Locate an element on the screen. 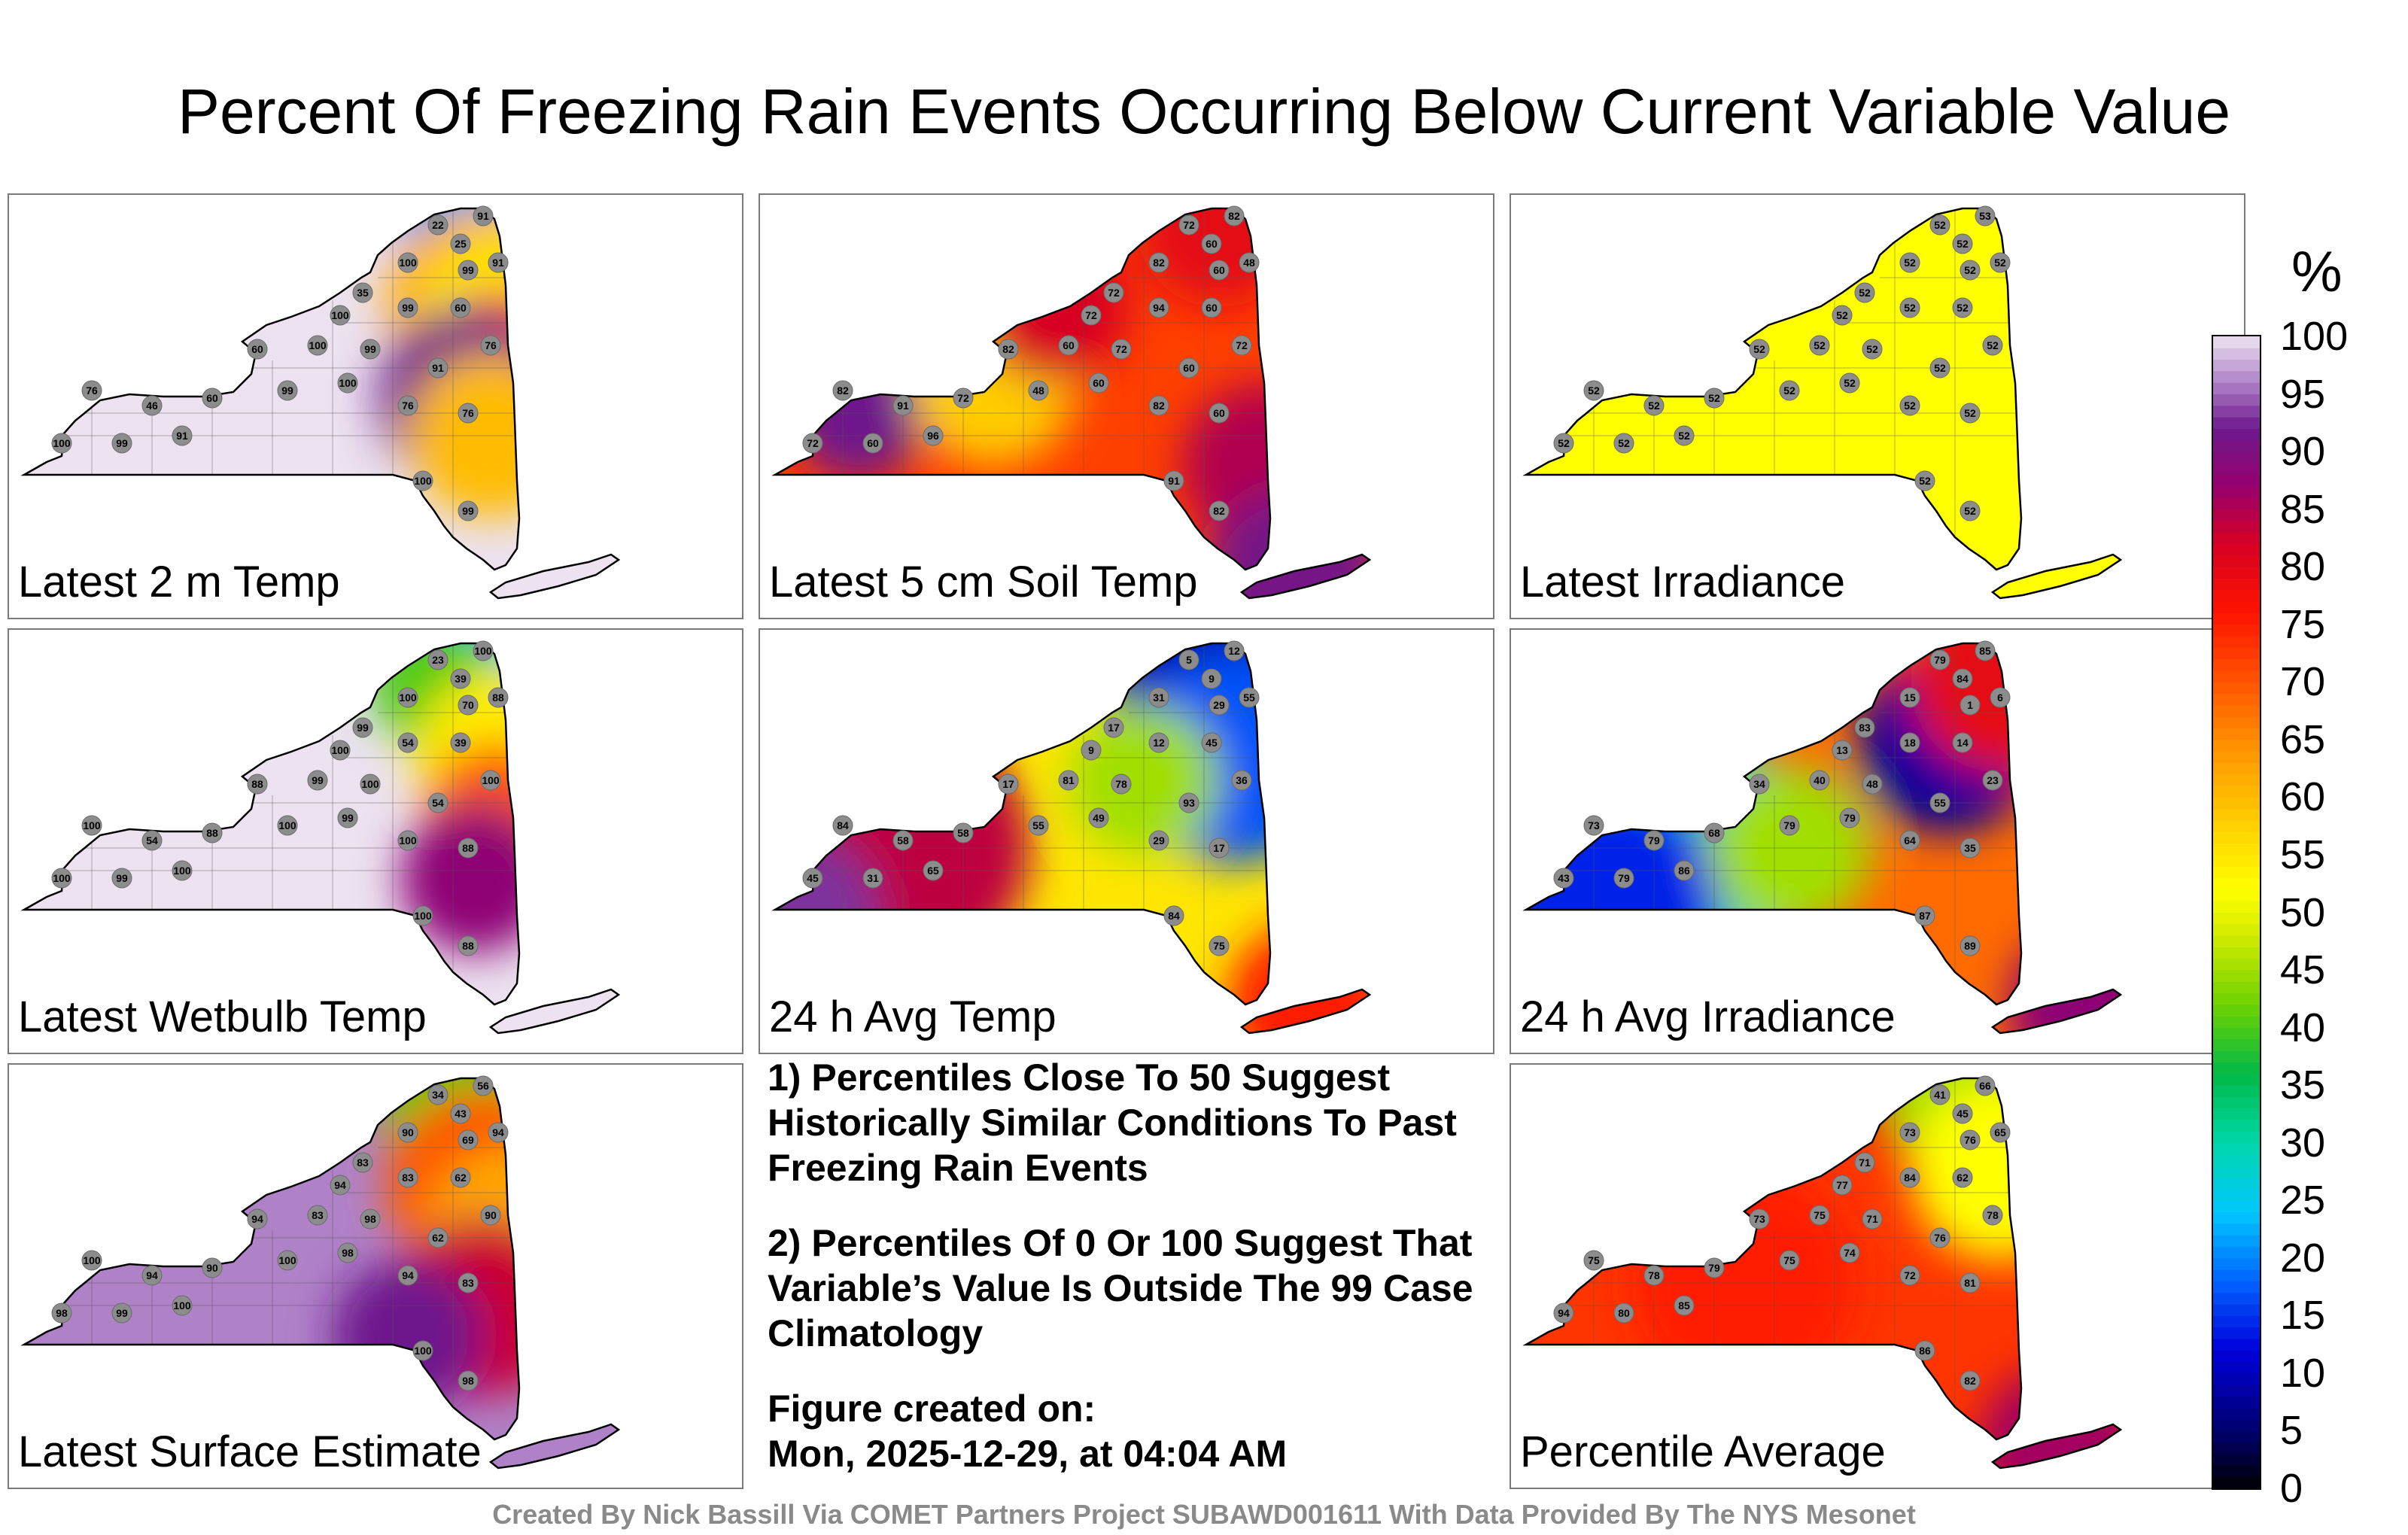 Image resolution: width=2408 pixels, height=1535 pixels. colorbar-unit: % is located at coordinates (2317, 272).